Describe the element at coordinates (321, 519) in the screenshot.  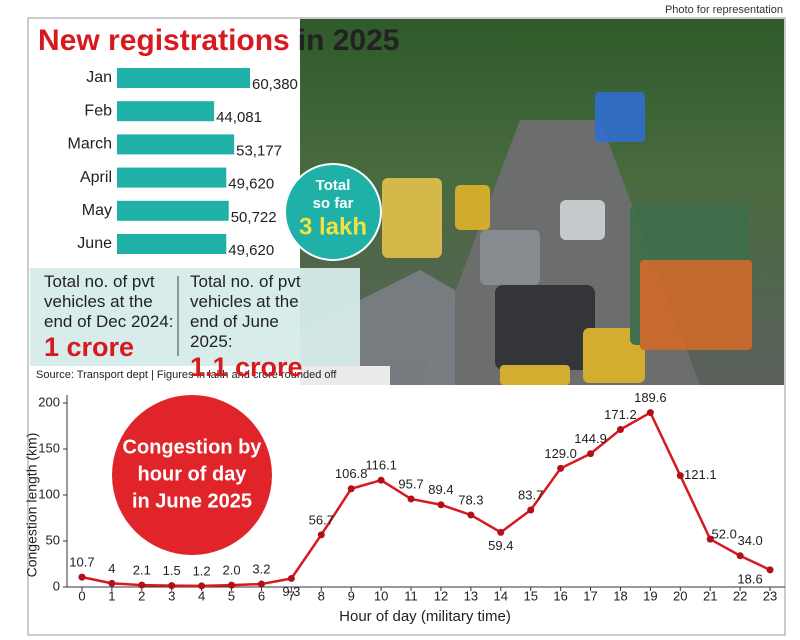
I see `value-label: 56.7` at that location.